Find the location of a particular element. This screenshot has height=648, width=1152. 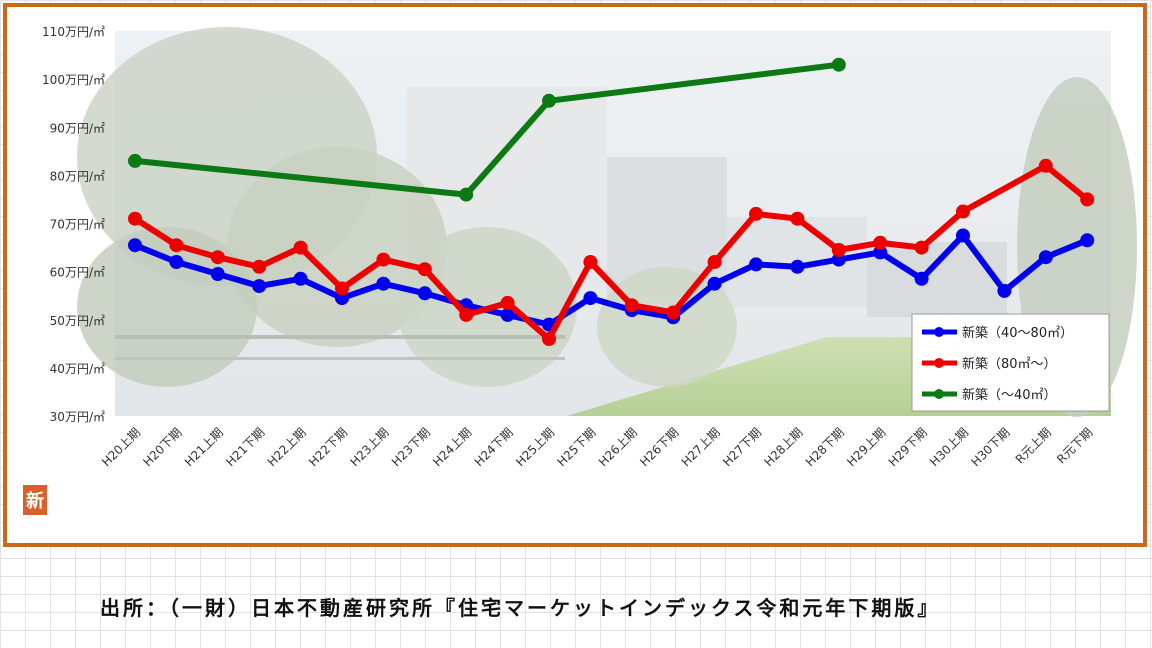

legend-label: 新築（80㎡～） is located at coordinates (1009, 364).